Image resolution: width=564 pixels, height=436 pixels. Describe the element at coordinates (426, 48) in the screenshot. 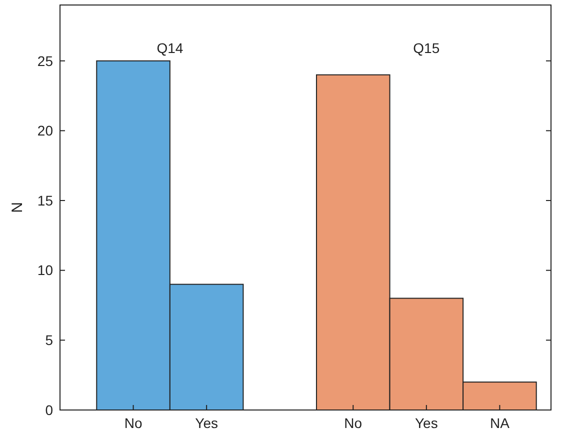

I see `annotation: Q15` at that location.